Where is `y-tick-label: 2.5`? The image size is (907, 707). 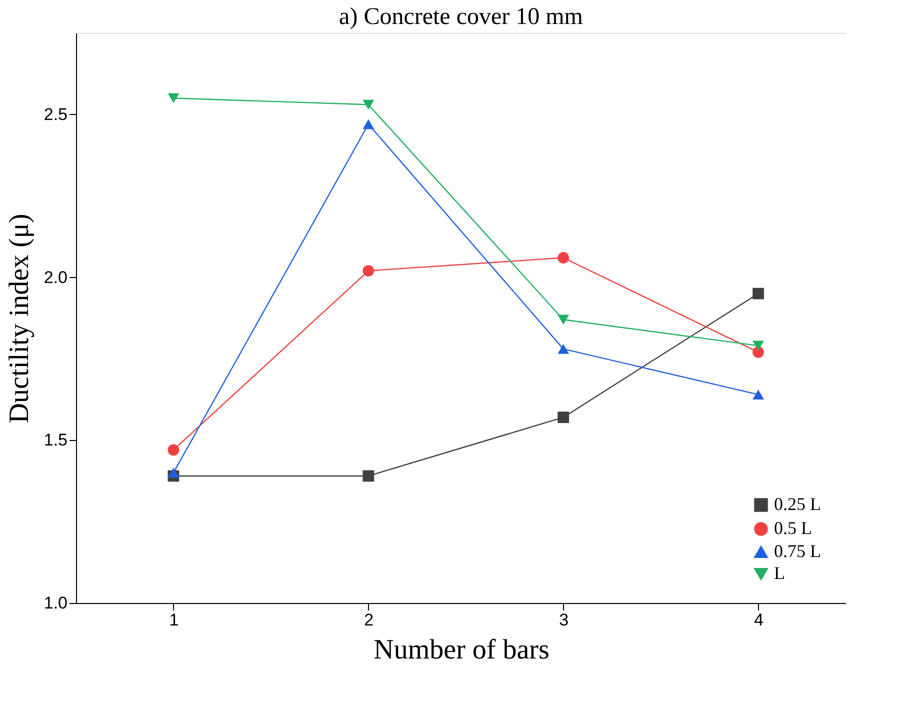
y-tick-label: 2.5 is located at coordinates (56, 114).